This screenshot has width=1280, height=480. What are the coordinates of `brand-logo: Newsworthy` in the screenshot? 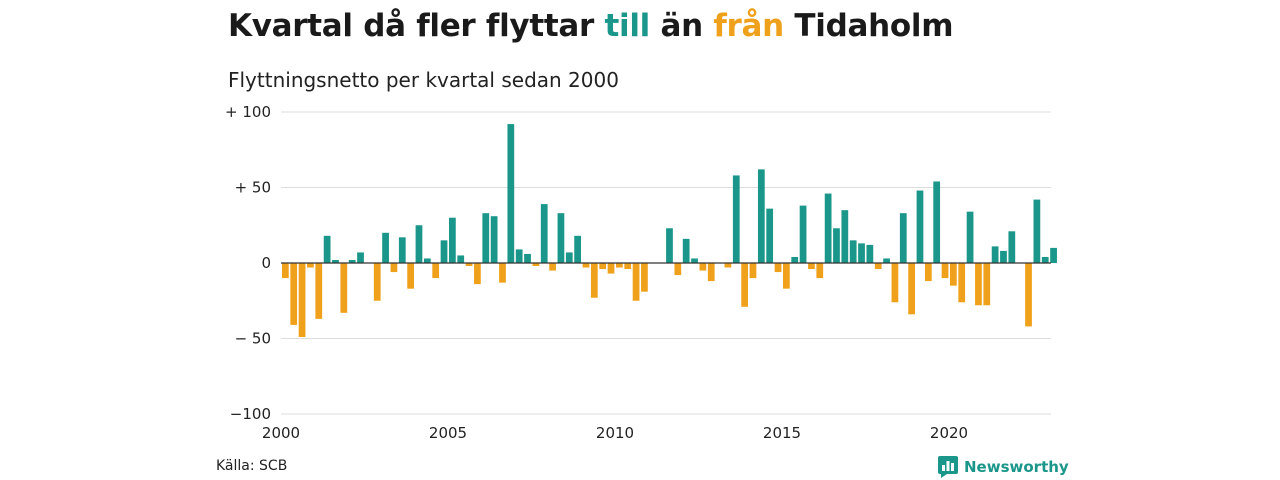 It's located at (1003, 467).